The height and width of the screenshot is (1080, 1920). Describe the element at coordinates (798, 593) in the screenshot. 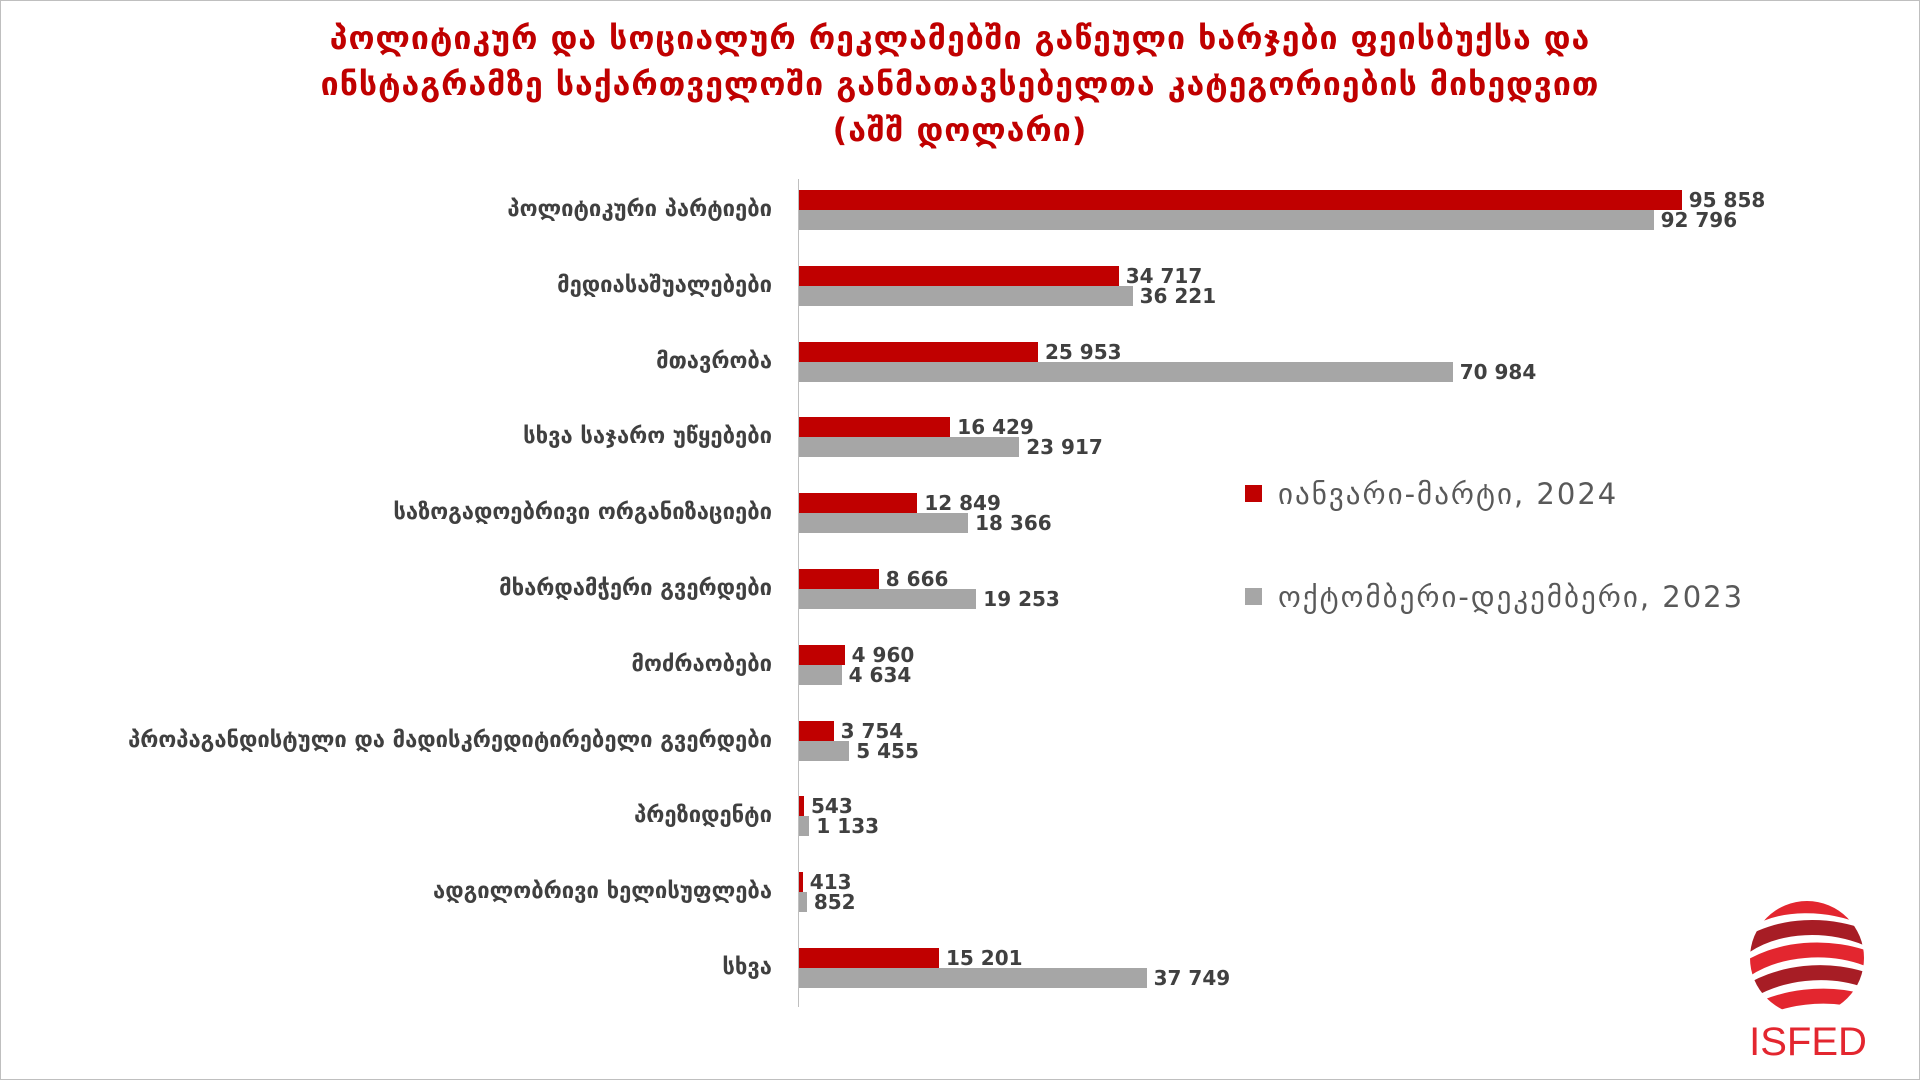

I see `category-axis-line` at that location.